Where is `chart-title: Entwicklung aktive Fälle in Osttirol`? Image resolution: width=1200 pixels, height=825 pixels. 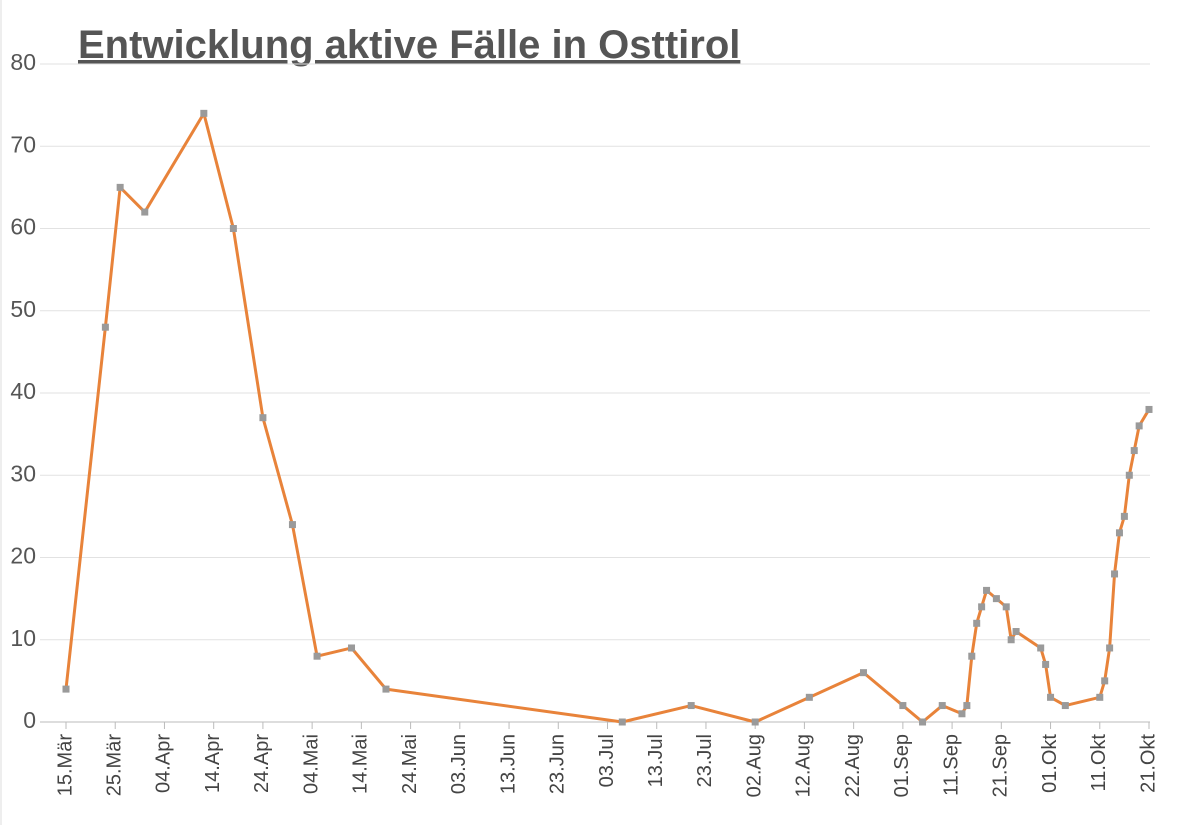 chart-title: Entwicklung aktive Fälle in Osttirol is located at coordinates (409, 45).